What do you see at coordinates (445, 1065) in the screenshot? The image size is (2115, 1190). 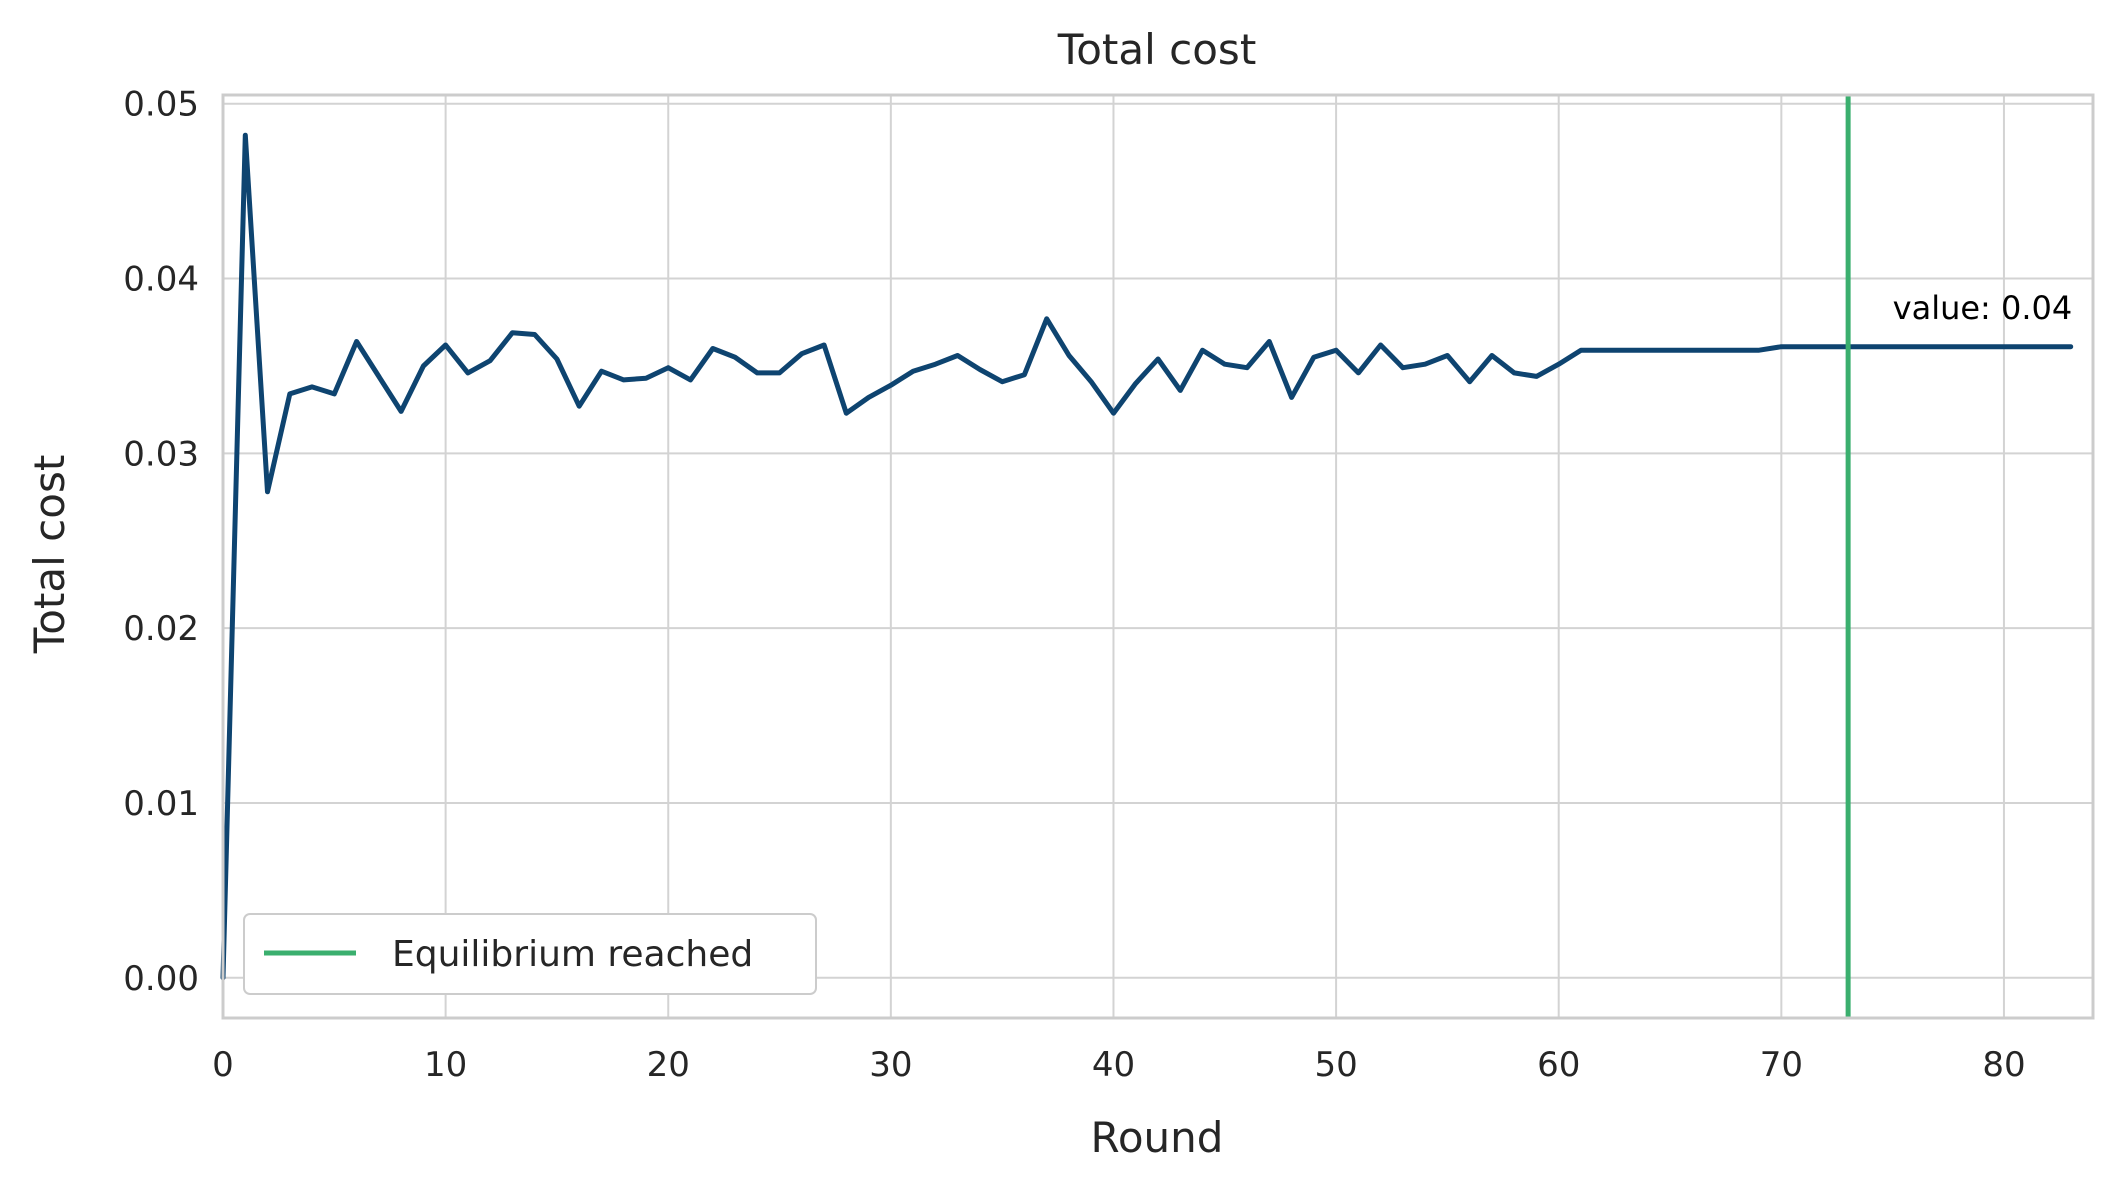 I see `x-tick-label: 10` at bounding box center [445, 1065].